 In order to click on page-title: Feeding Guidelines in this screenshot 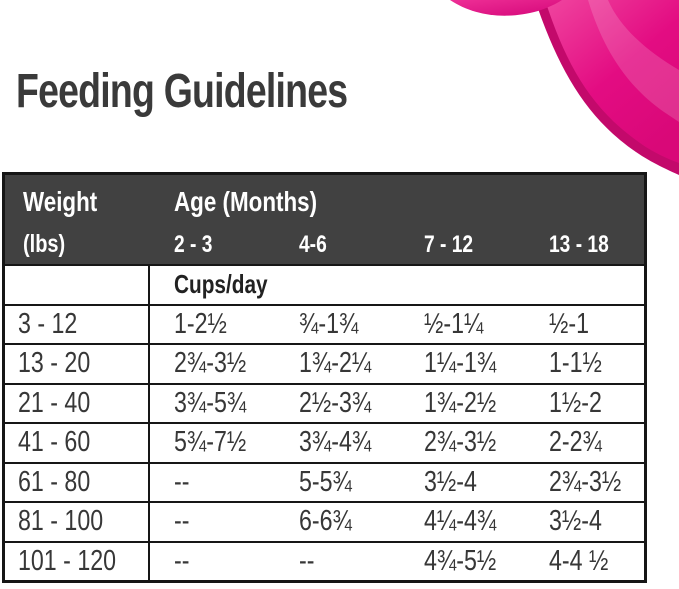, I will do `click(182, 91)`.